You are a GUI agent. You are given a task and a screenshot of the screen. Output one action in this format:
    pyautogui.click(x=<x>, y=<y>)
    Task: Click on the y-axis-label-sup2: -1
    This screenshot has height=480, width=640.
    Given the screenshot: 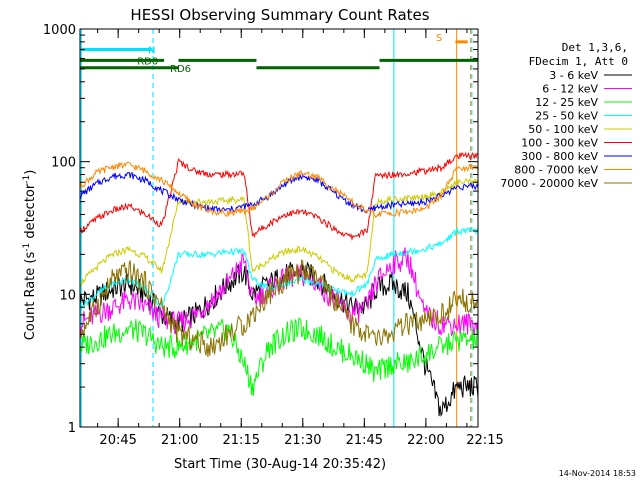 What is the action you would take?
    pyautogui.click(x=27, y=179)
    